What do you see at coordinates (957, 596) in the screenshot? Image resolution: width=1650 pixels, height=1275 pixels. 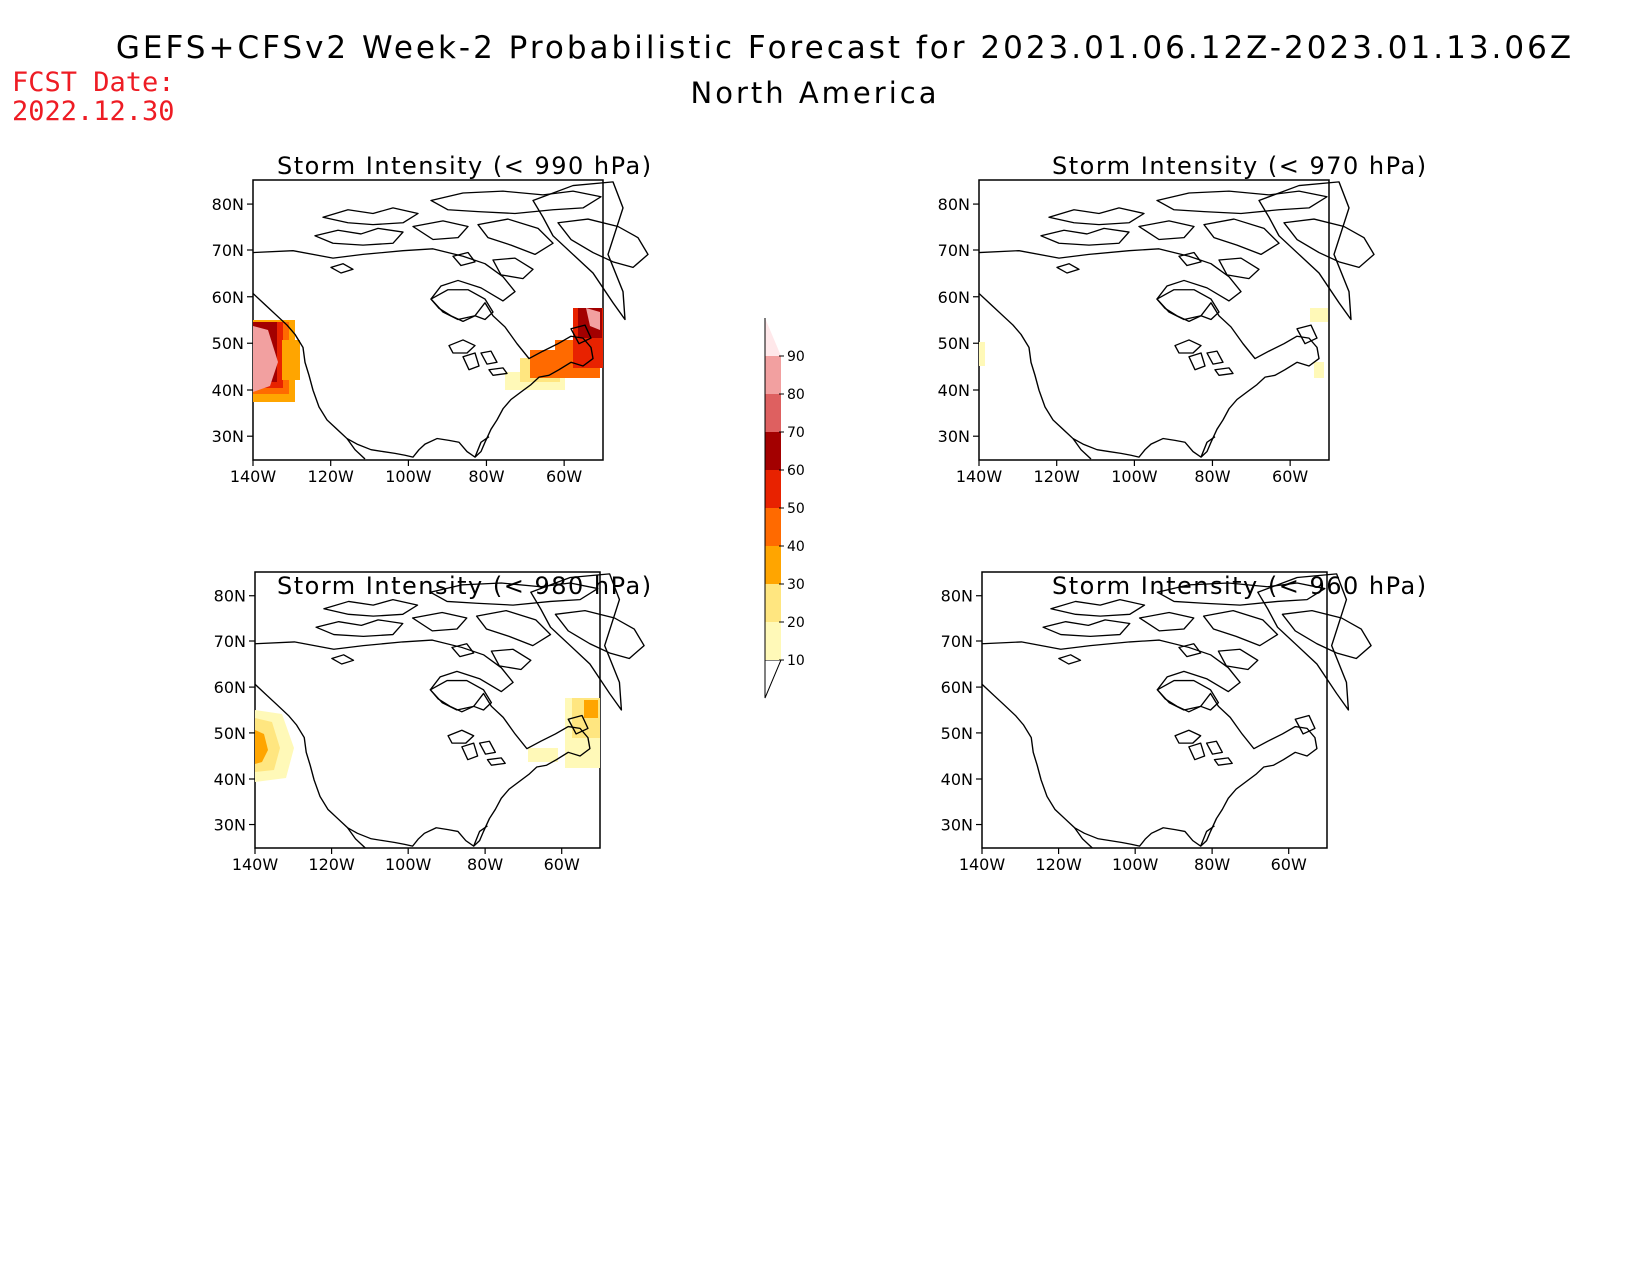 I see `lat-label-960: 80N` at bounding box center [957, 596].